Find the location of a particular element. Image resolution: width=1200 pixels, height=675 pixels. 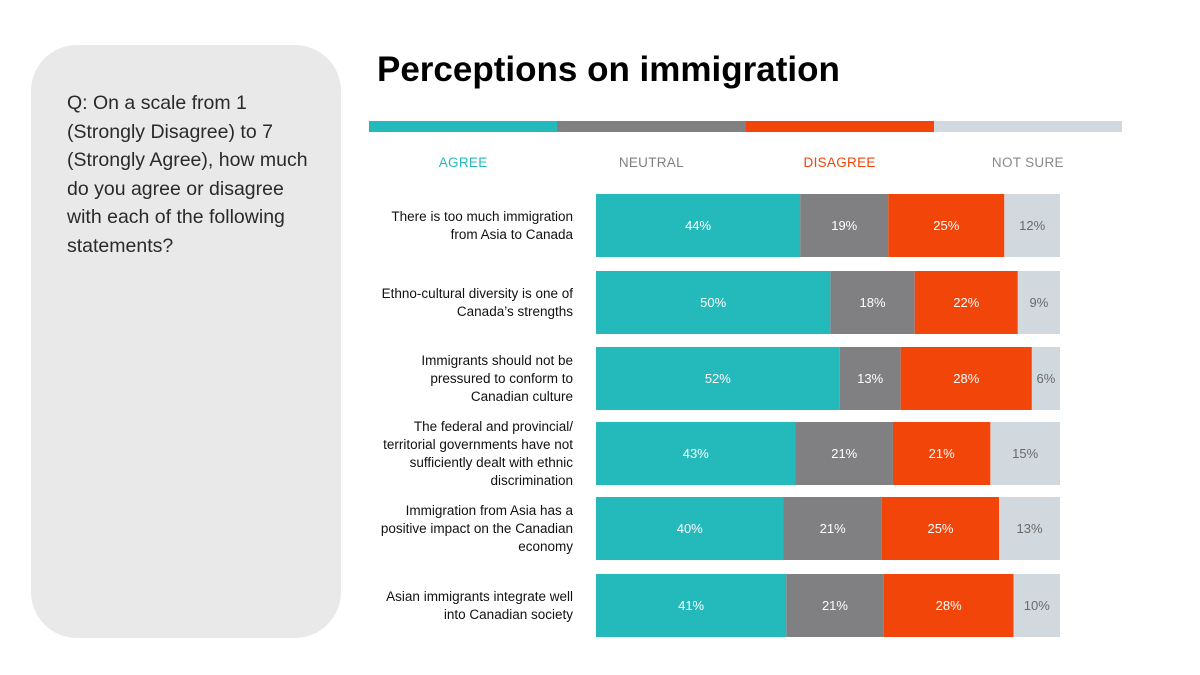

data-label: 52% is located at coordinates (718, 378).